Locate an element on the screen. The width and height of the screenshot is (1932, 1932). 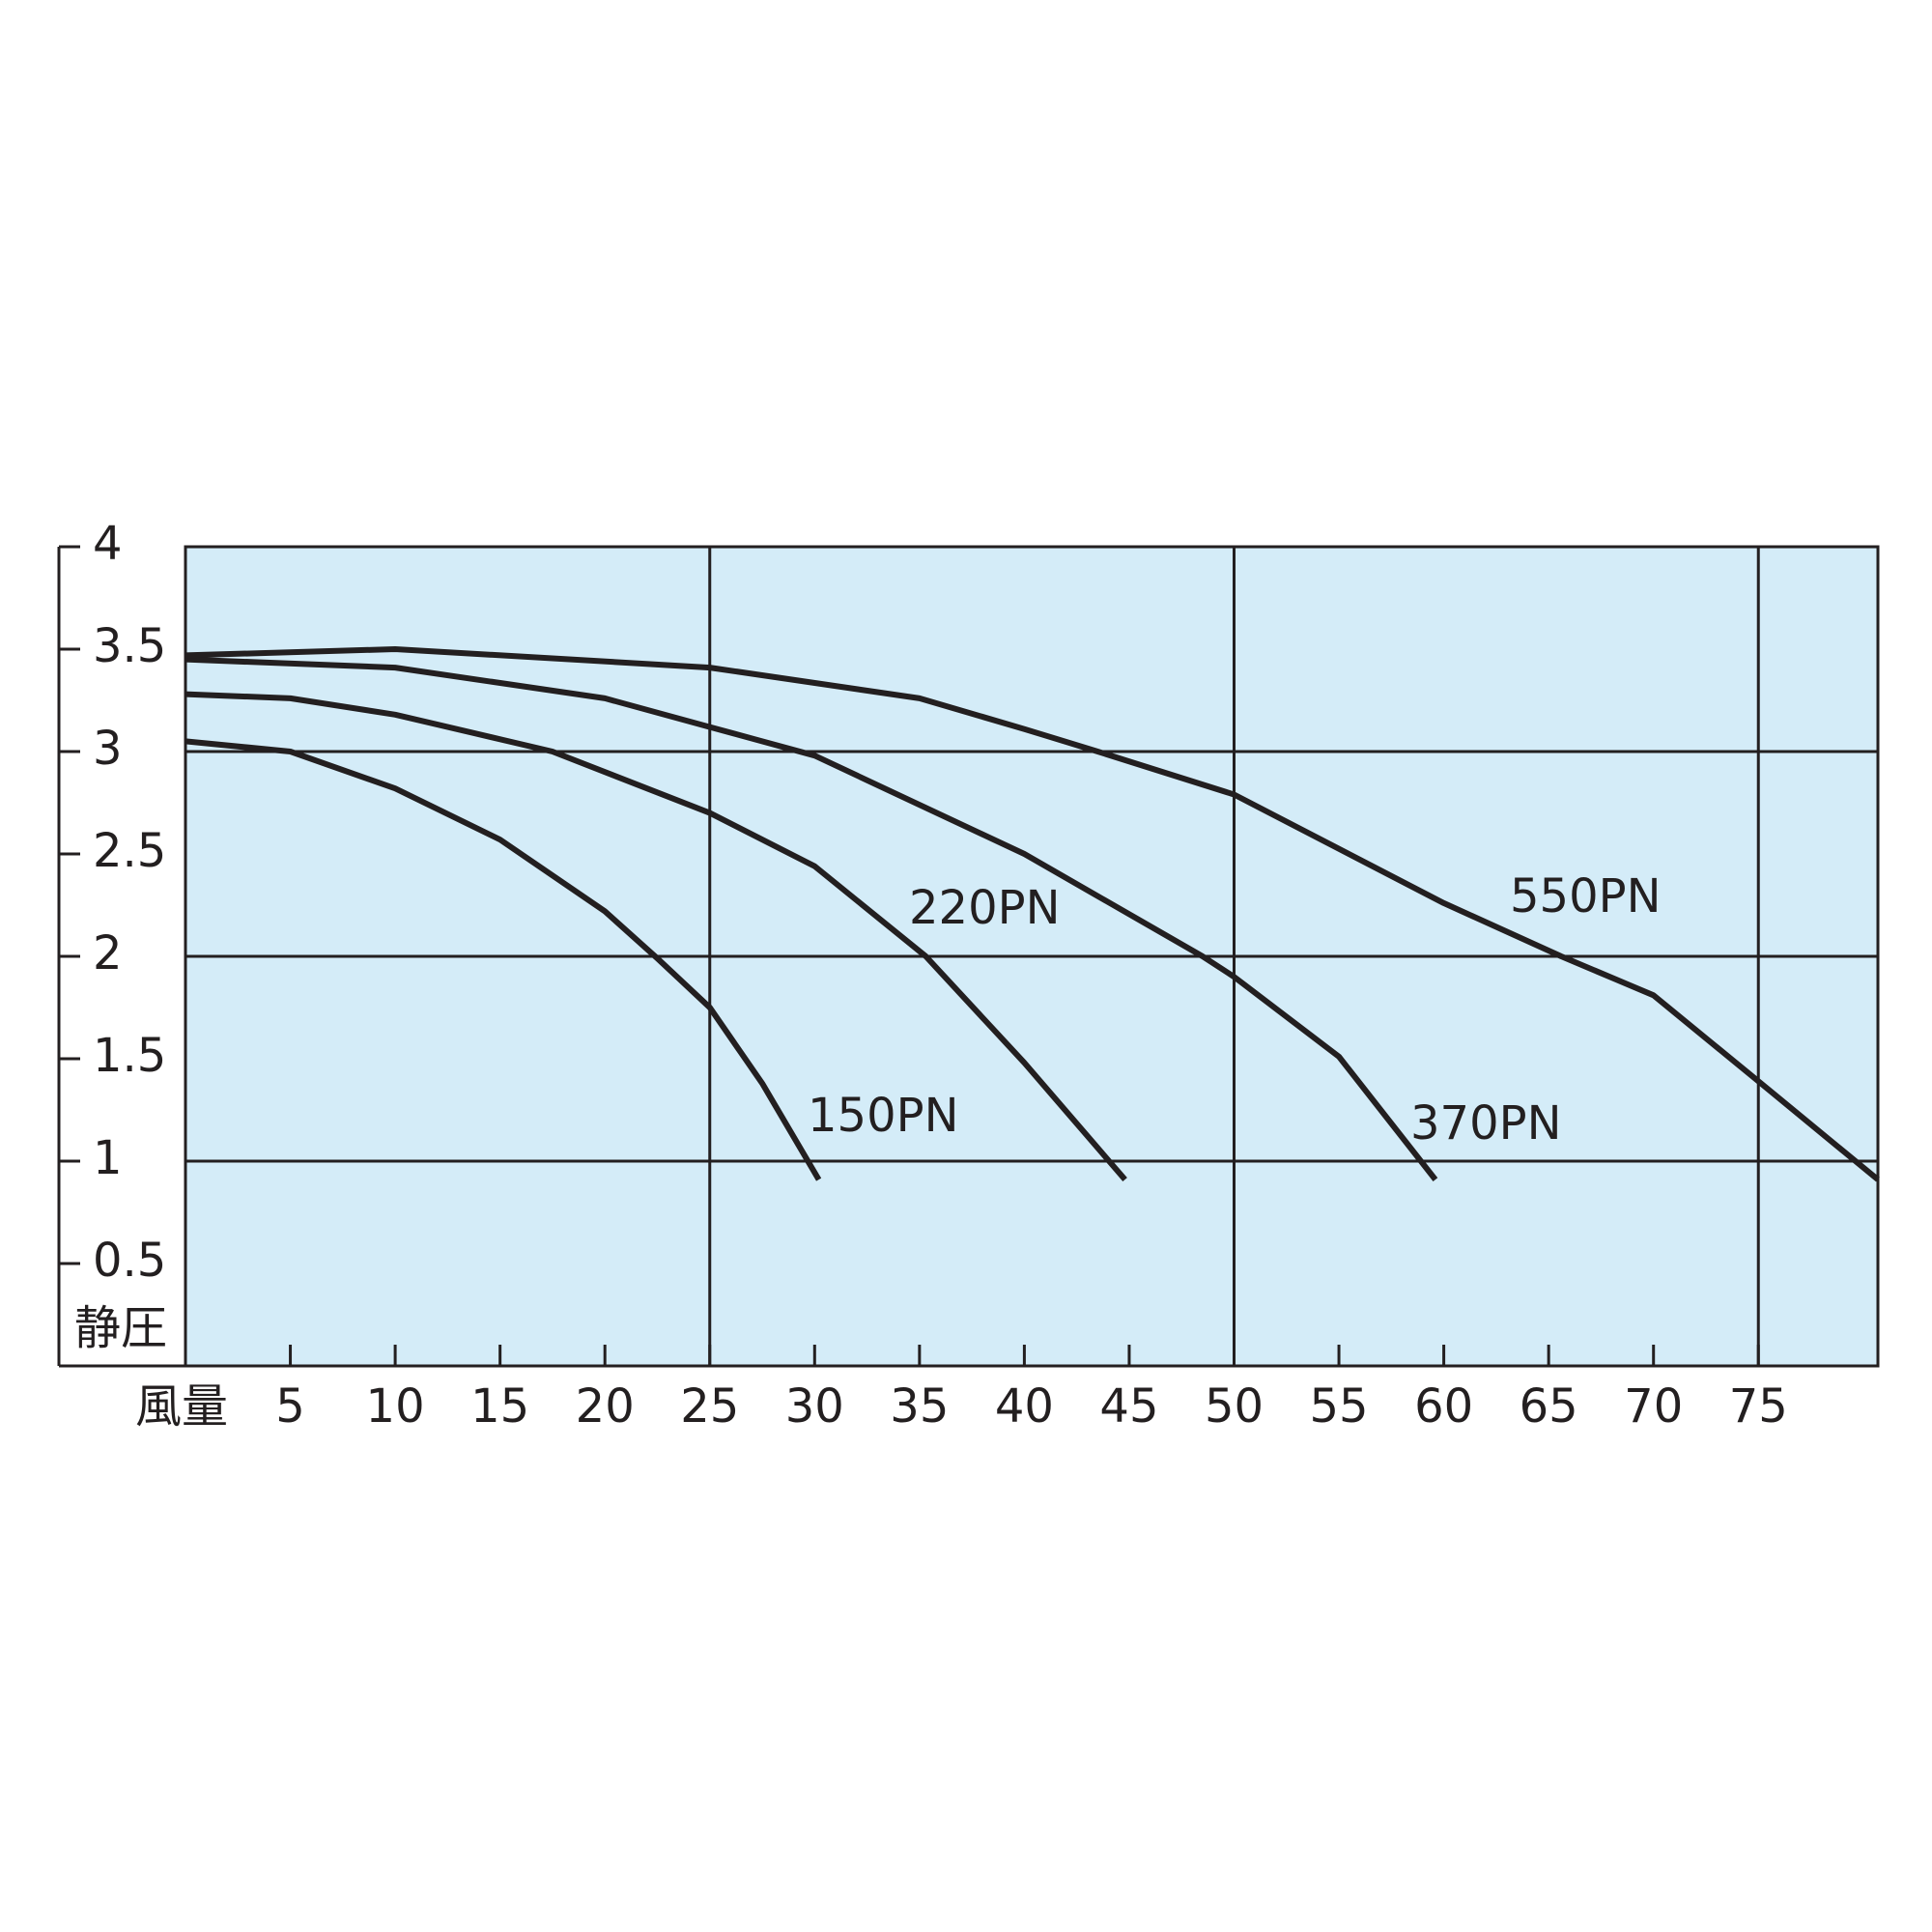
y-tick-label: 3.5 is located at coordinates (129, 646).